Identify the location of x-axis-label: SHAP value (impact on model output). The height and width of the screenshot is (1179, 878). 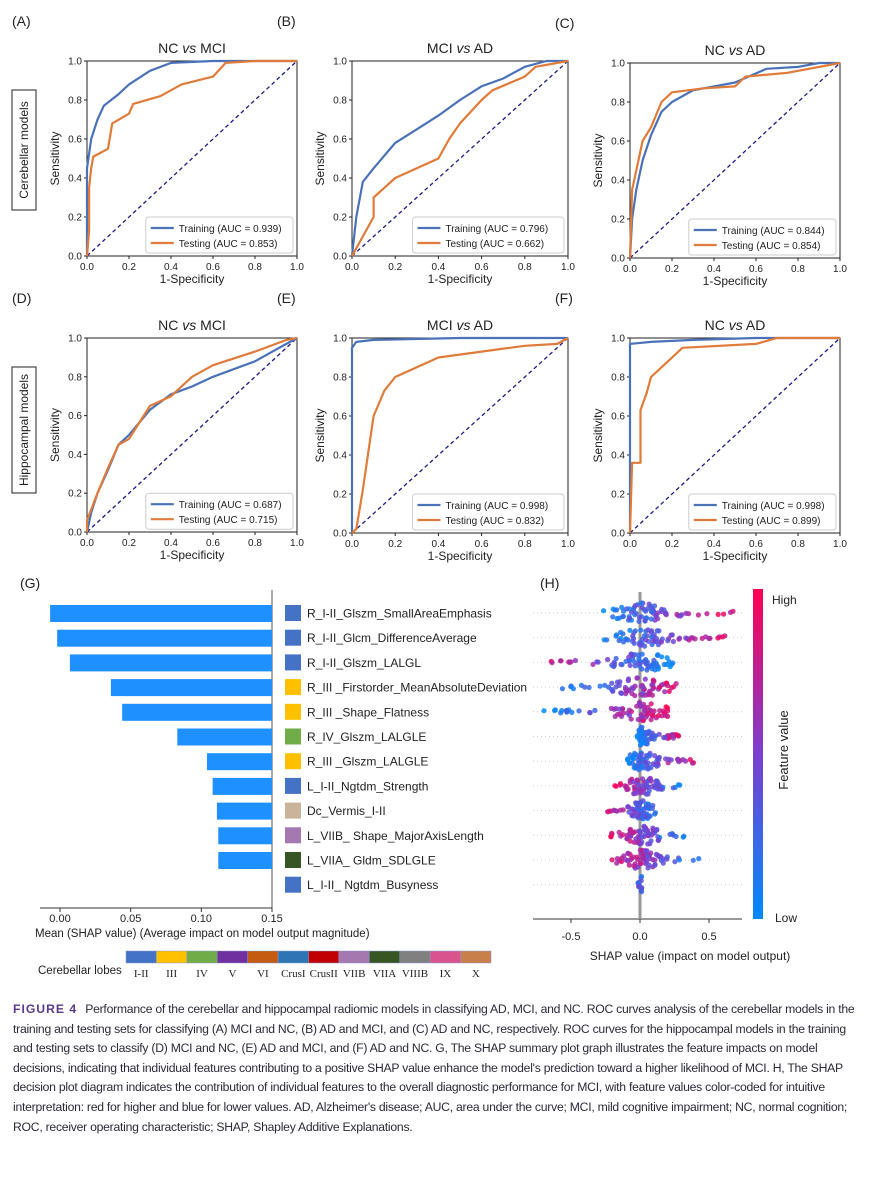
(690, 956).